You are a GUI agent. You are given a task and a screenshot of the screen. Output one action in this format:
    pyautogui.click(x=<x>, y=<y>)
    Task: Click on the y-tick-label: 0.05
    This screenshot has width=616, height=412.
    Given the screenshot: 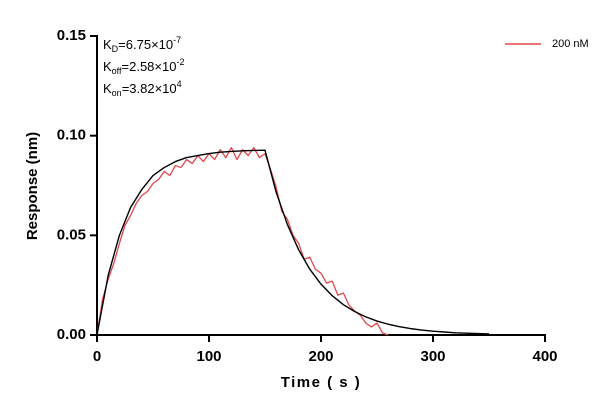 What is the action you would take?
    pyautogui.click(x=71, y=234)
    